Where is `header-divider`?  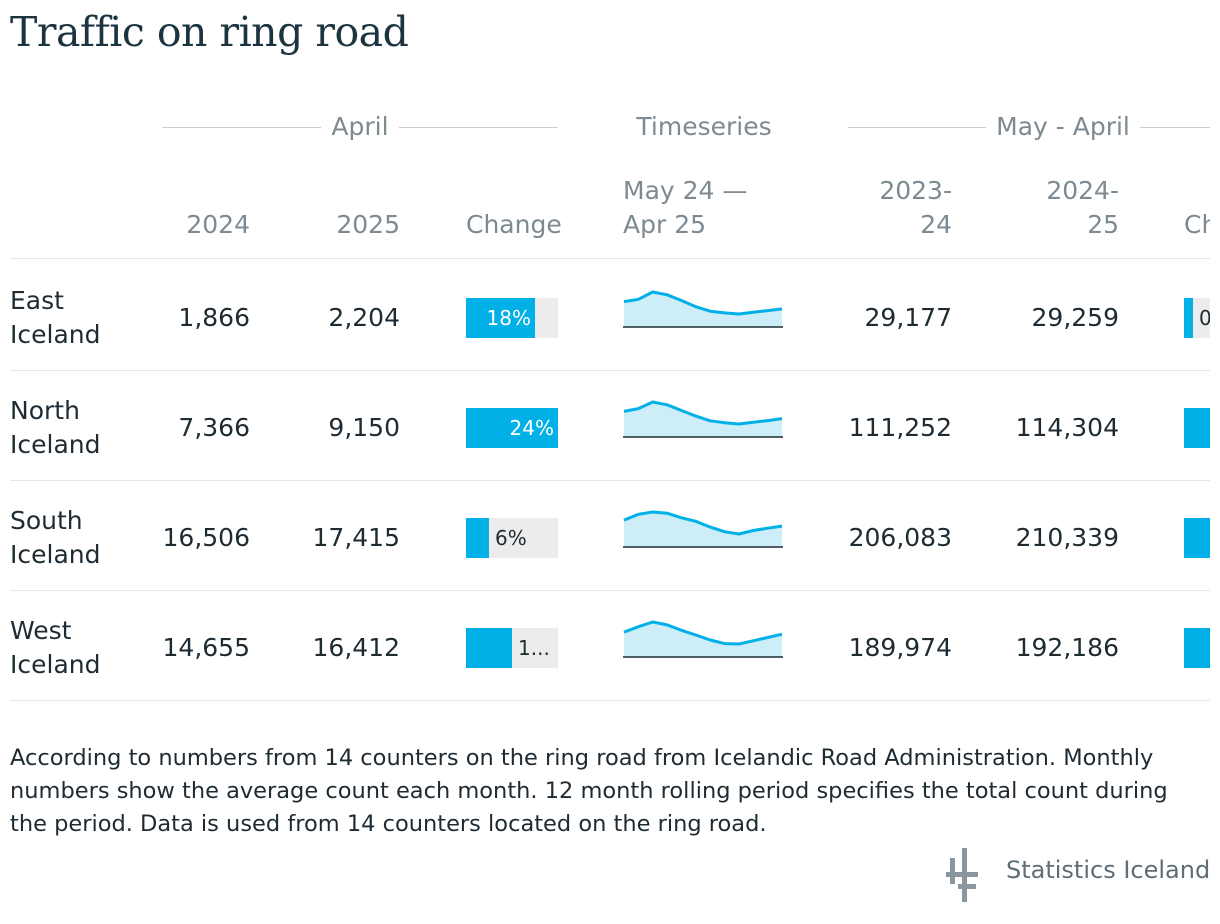 header-divider is located at coordinates (610, 258).